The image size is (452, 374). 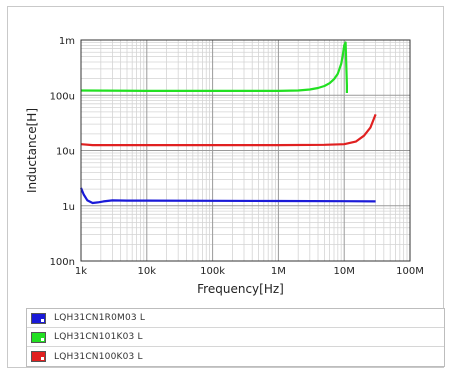 I want to click on x-tick-label: 100k, so click(x=212, y=271).